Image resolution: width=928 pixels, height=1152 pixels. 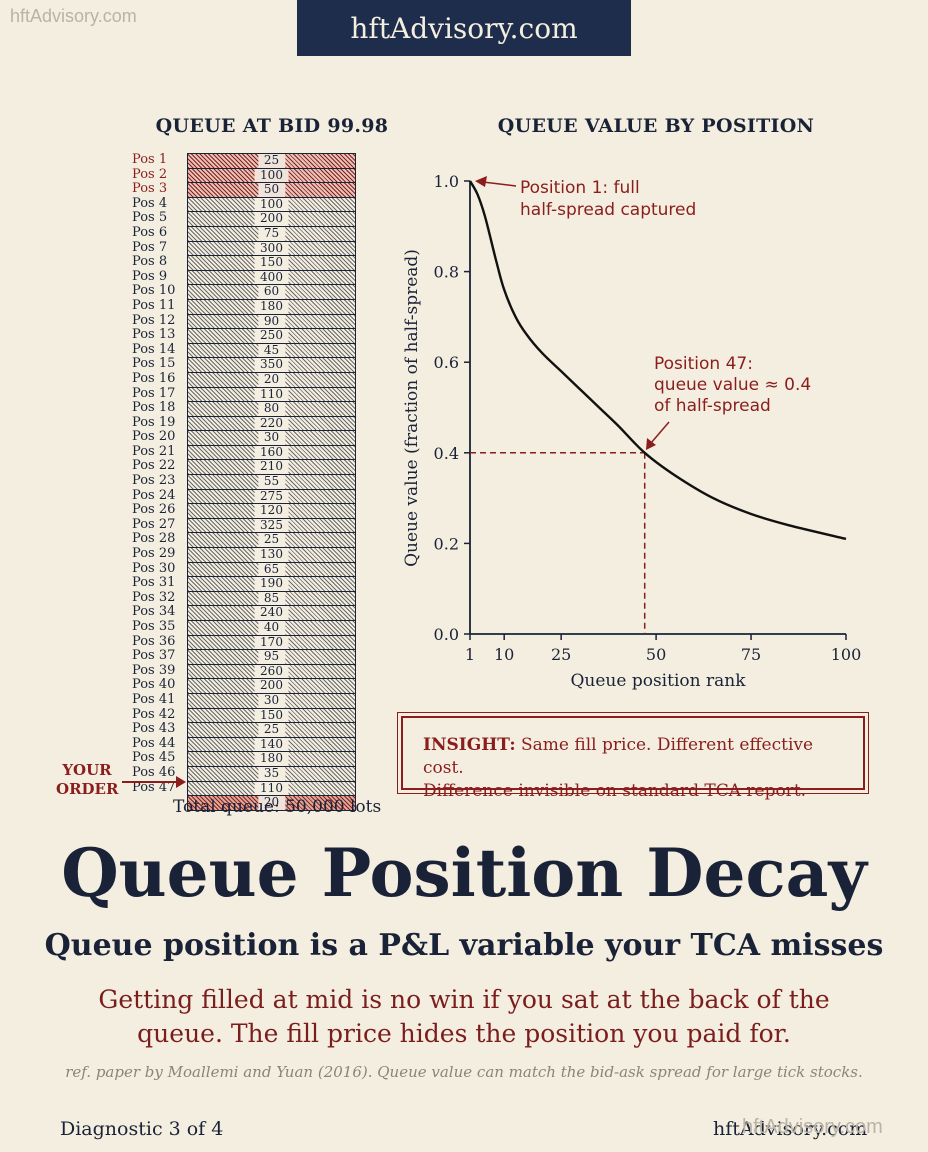 I want to click on queue-position-label: Pos 7, so click(x=150, y=247).